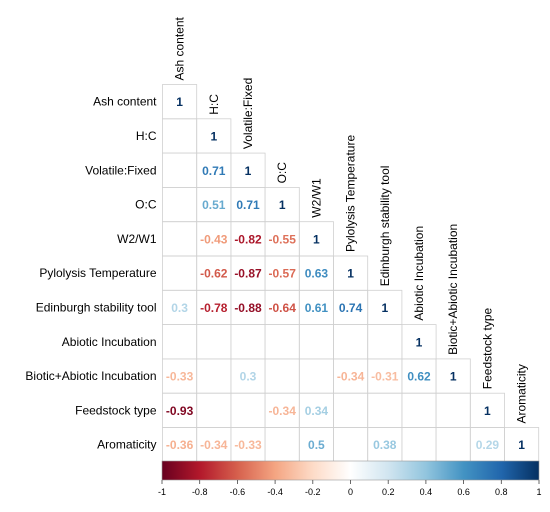  I want to click on column-label: H:C, so click(214, 104).